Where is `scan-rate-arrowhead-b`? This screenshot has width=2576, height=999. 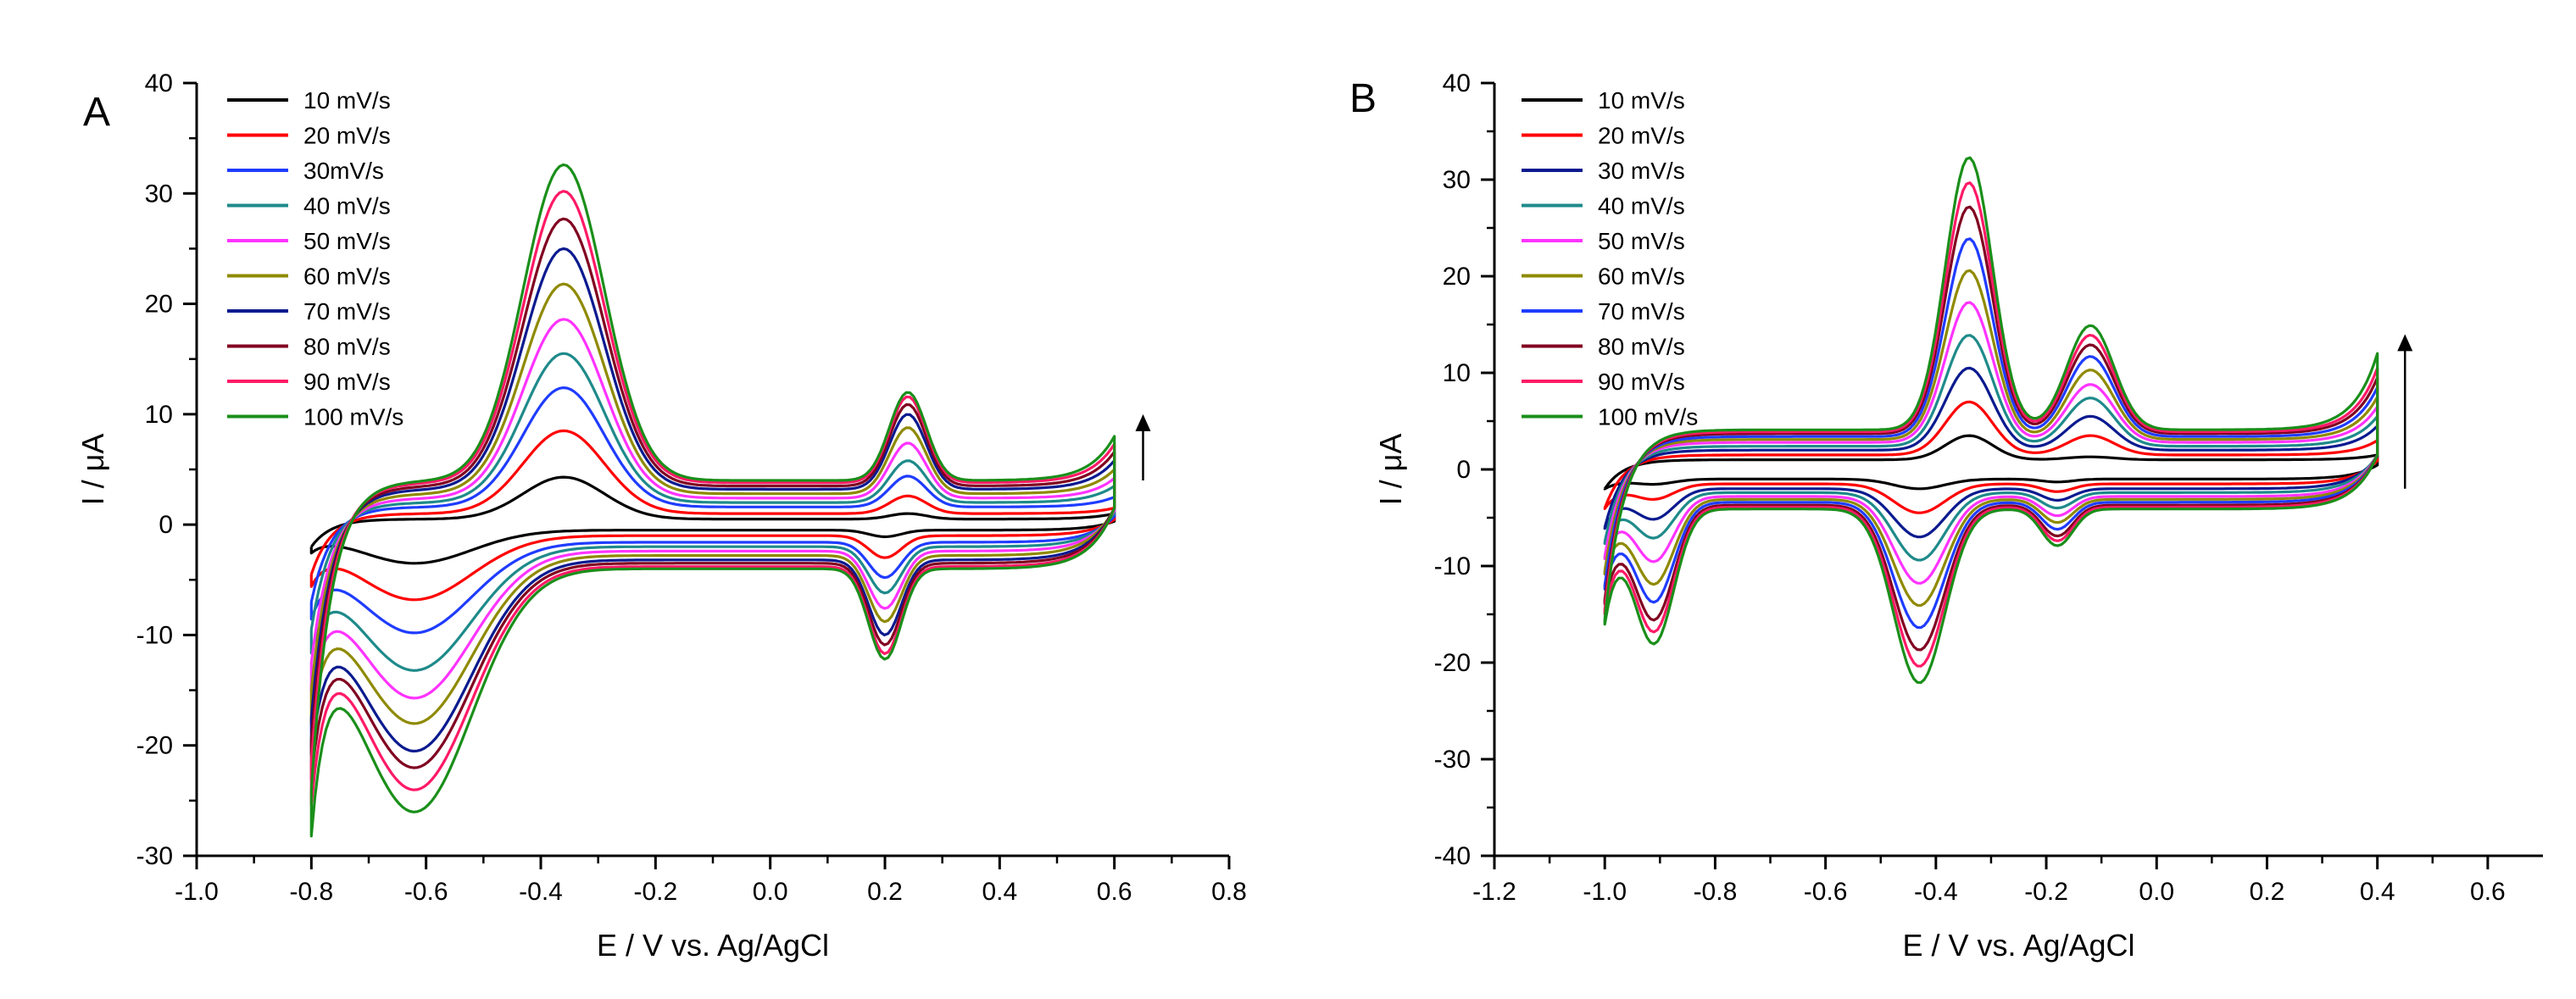
scan-rate-arrowhead-b is located at coordinates (2405, 343).